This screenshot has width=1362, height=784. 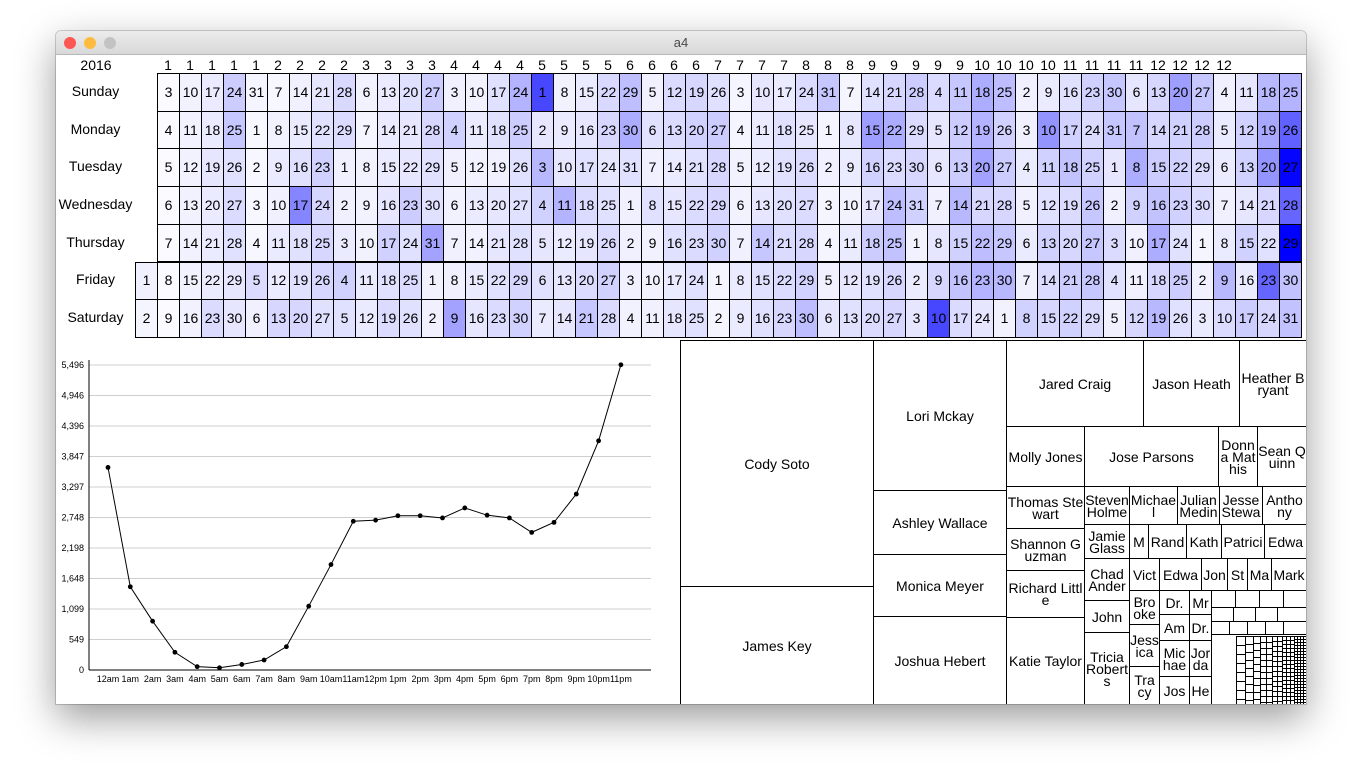 I want to click on treemap-cell: Joshua Hebert, so click(x=940, y=660).